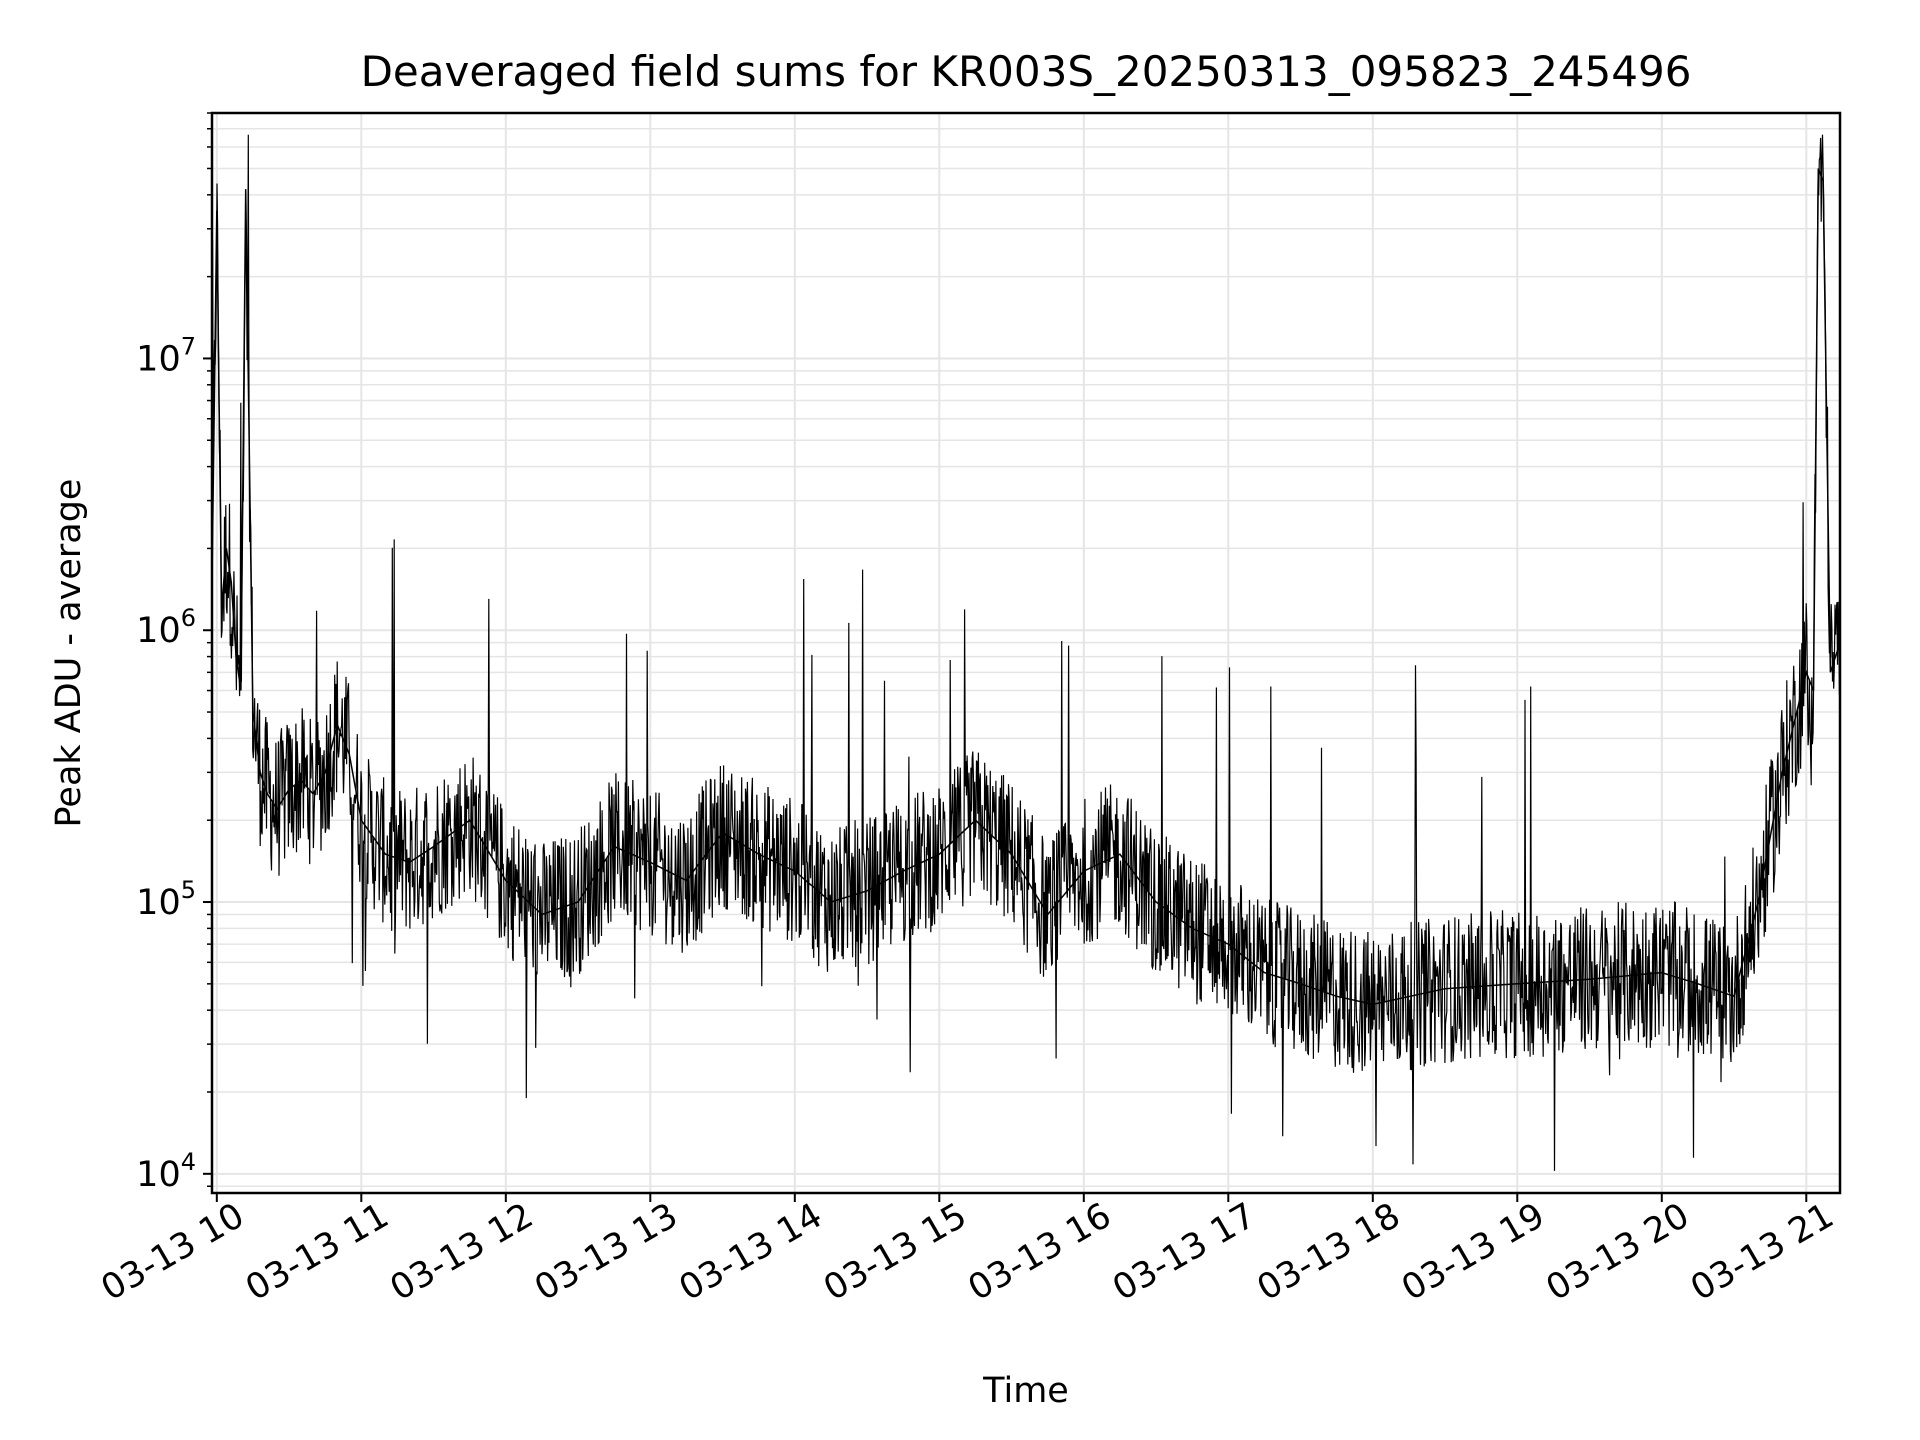 This screenshot has width=1920, height=1440. What do you see at coordinates (166, 627) in the screenshot?
I see `y-tick-label: 10⁶` at bounding box center [166, 627].